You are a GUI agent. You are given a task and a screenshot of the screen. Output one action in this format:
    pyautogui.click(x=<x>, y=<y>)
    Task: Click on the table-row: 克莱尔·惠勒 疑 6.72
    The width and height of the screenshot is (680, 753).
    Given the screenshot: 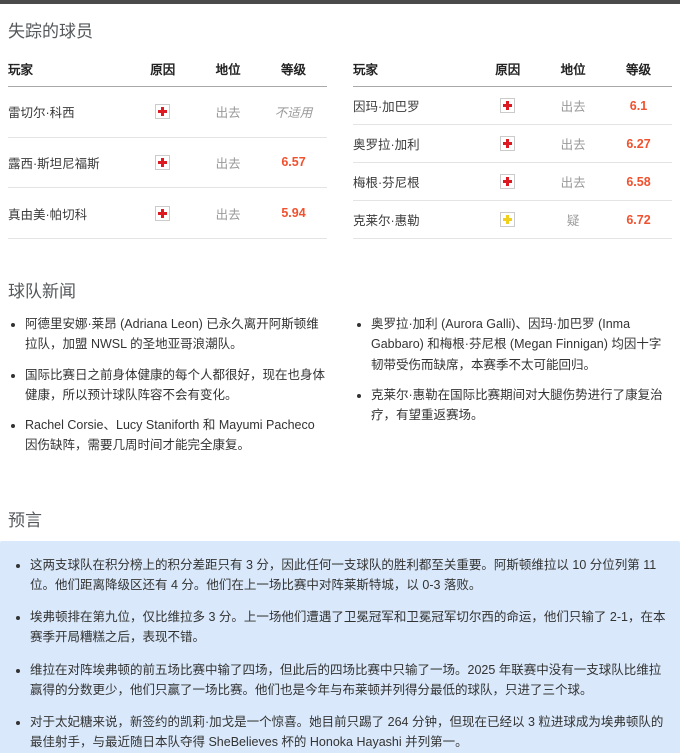 What is the action you would take?
    pyautogui.click(x=512, y=219)
    